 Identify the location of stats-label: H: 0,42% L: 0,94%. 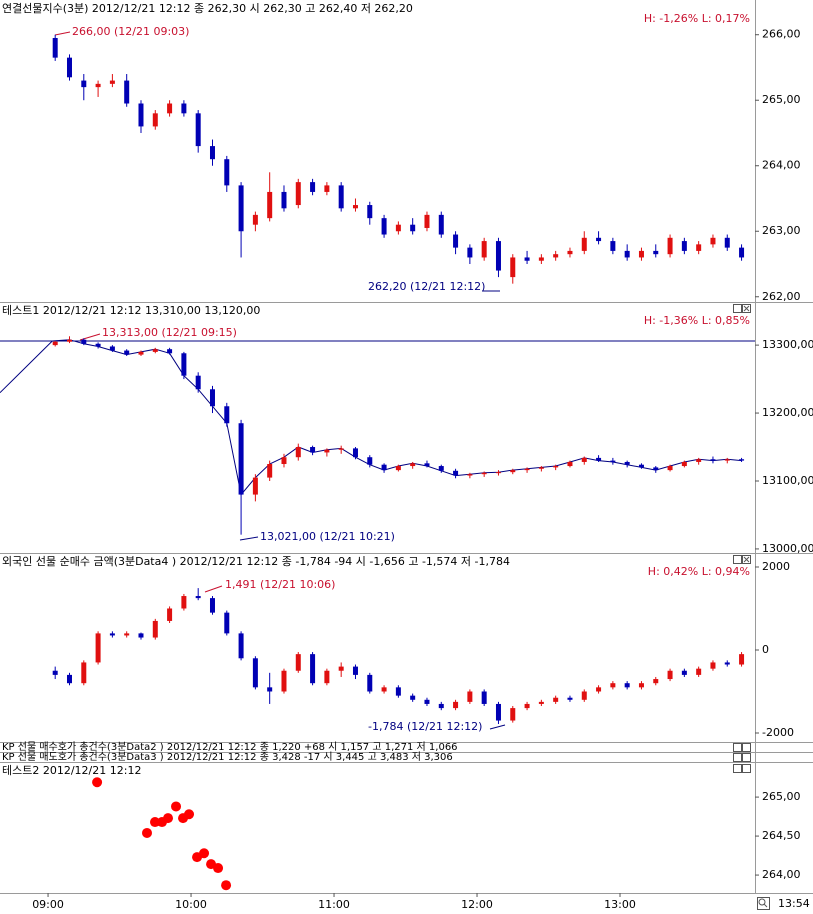
(699, 571).